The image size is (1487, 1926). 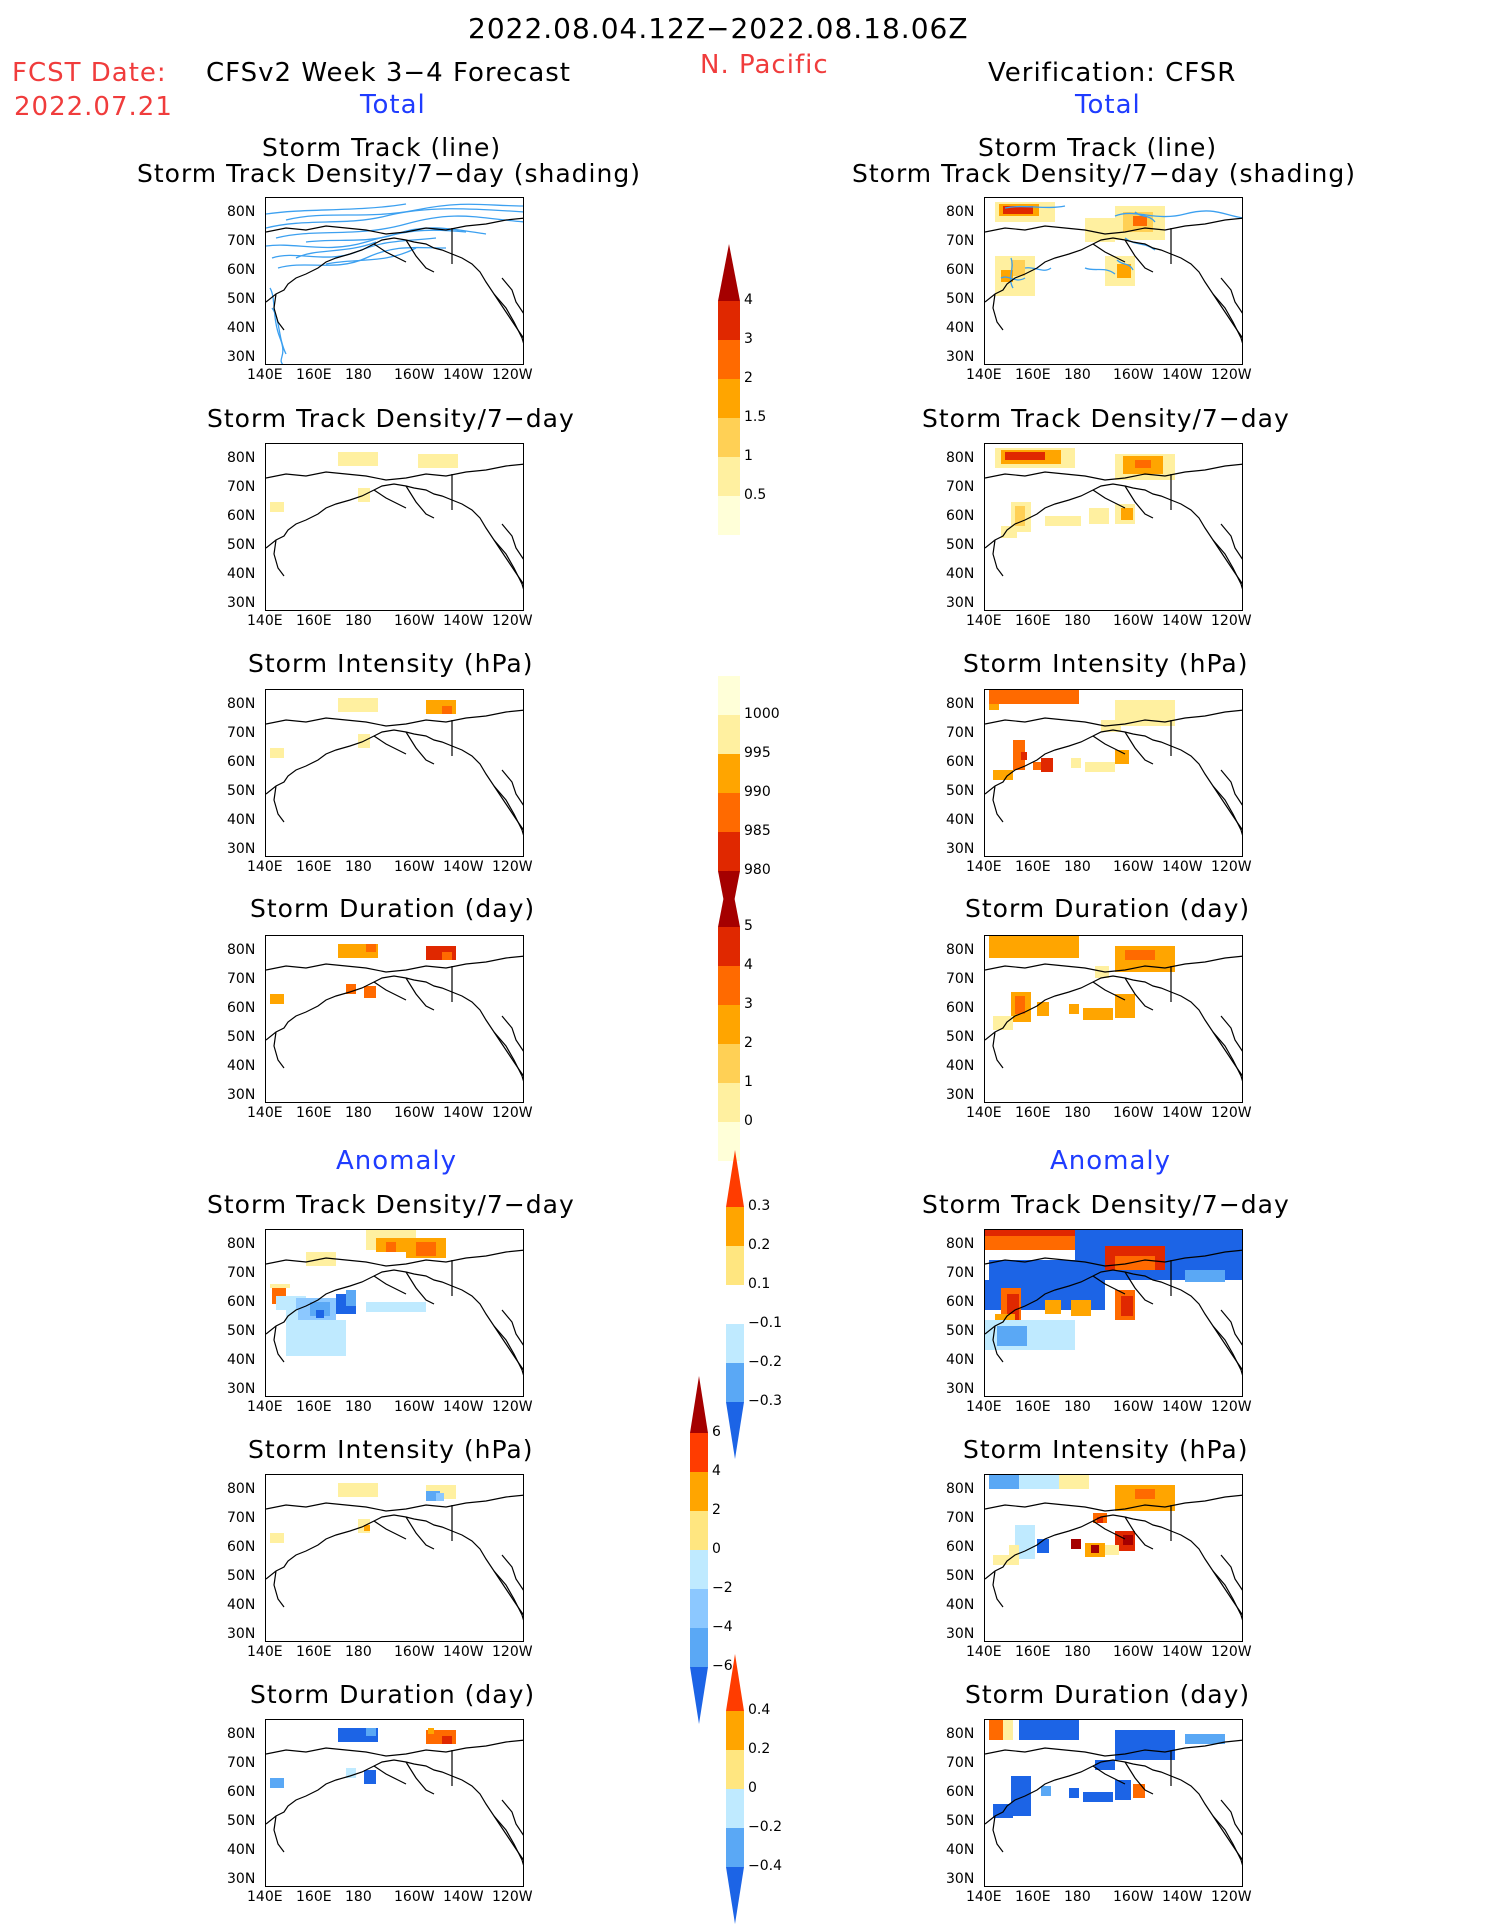 I want to click on colorbar-label: 1000, so click(x=762, y=714).